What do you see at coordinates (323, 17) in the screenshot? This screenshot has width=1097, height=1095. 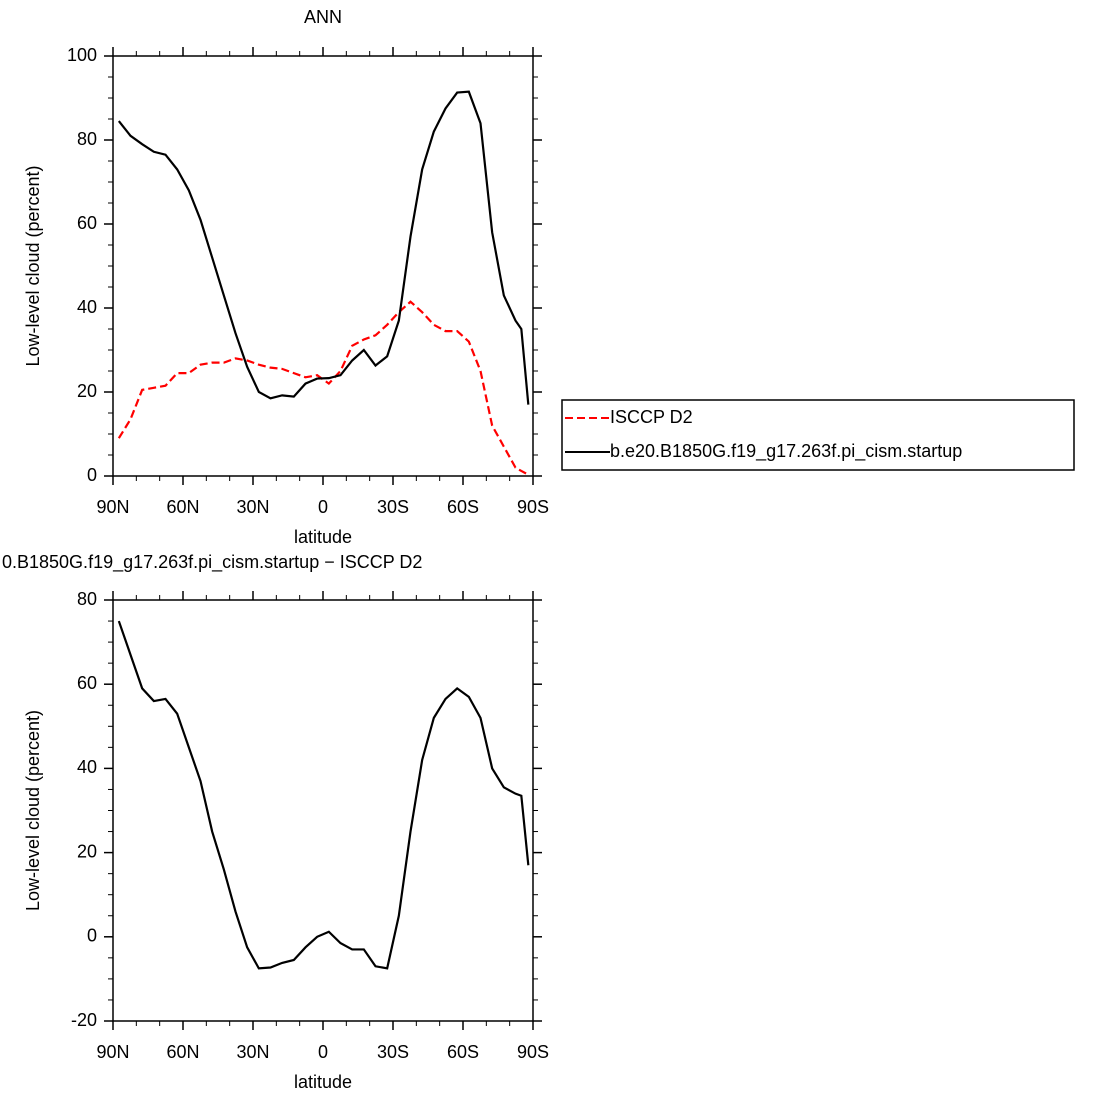 I see `chart-title: ANN` at bounding box center [323, 17].